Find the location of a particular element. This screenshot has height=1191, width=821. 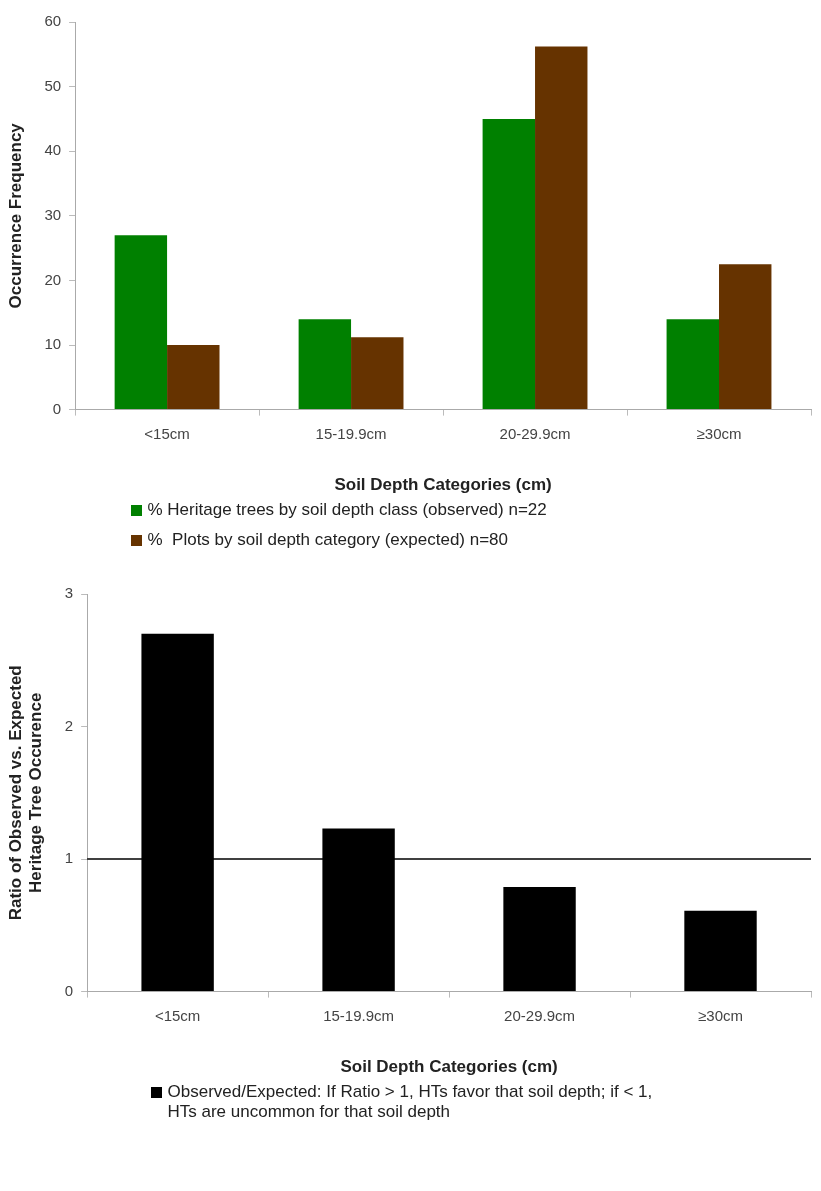

y-axis-title: Ratio of Observed vs. Expected Heritage Tree Occurence is located at coordinates (25, 793).